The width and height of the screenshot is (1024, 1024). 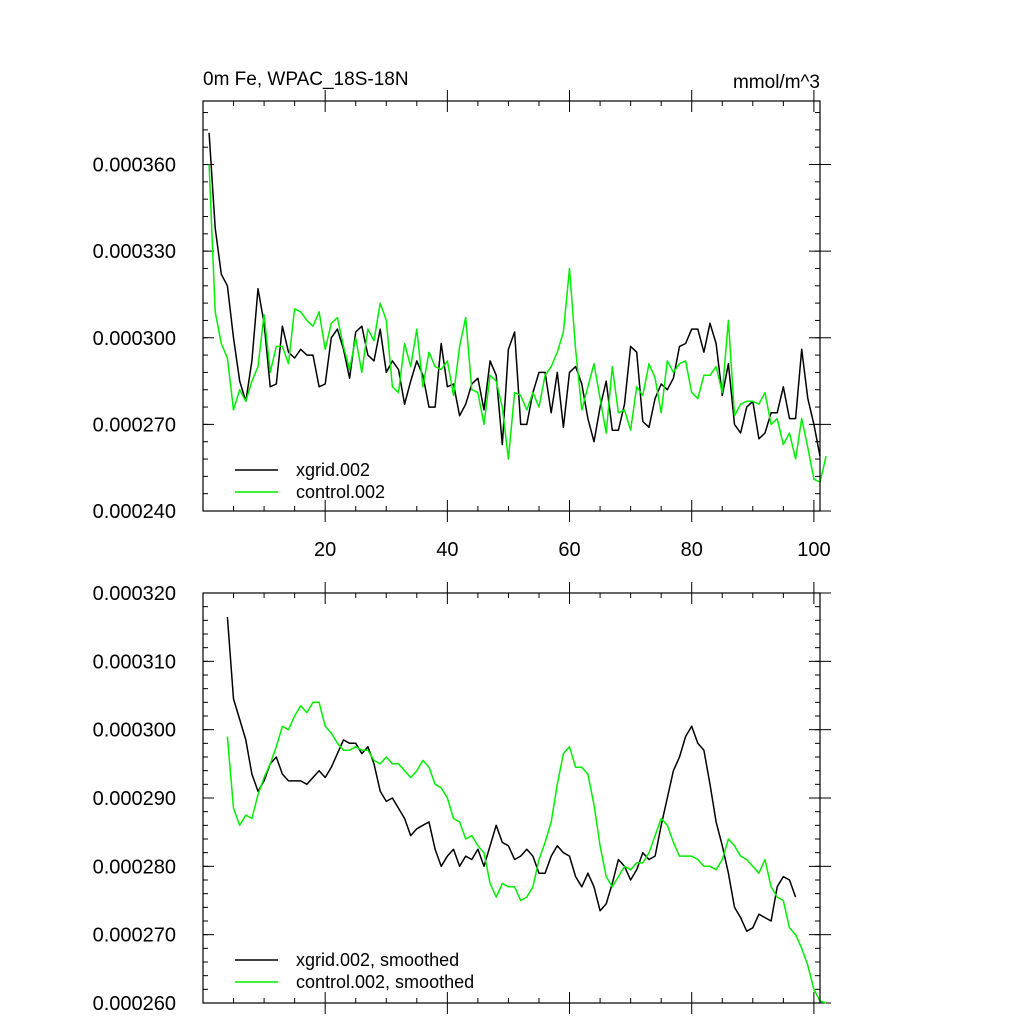 I want to click on top-legend-label-1: control.002, so click(x=340, y=492).